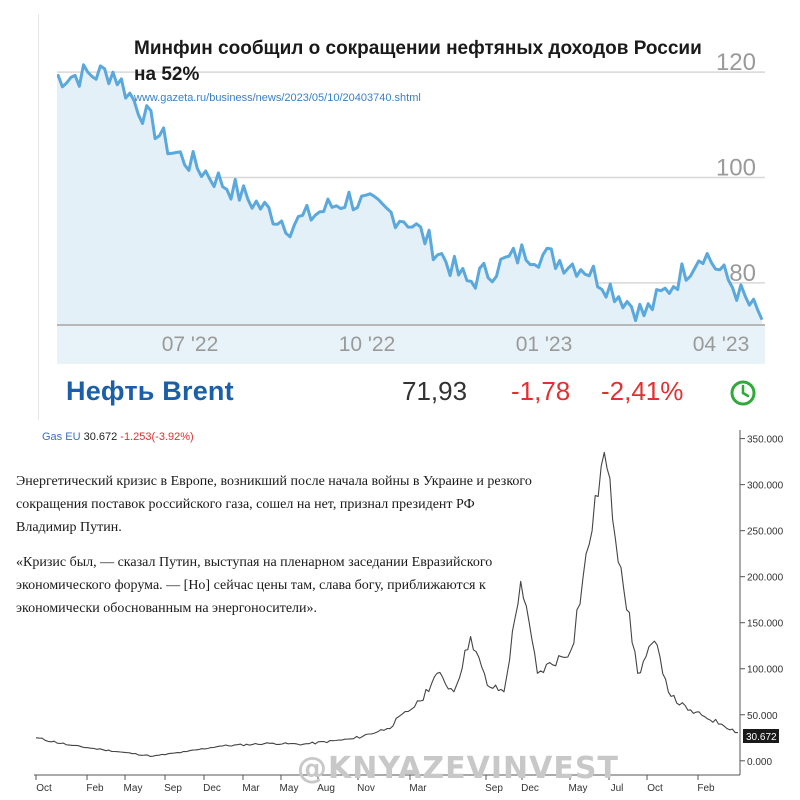 The height and width of the screenshot is (800, 800). What do you see at coordinates (190, 344) in the screenshot?
I see `brent-x-tick: 07 '22` at bounding box center [190, 344].